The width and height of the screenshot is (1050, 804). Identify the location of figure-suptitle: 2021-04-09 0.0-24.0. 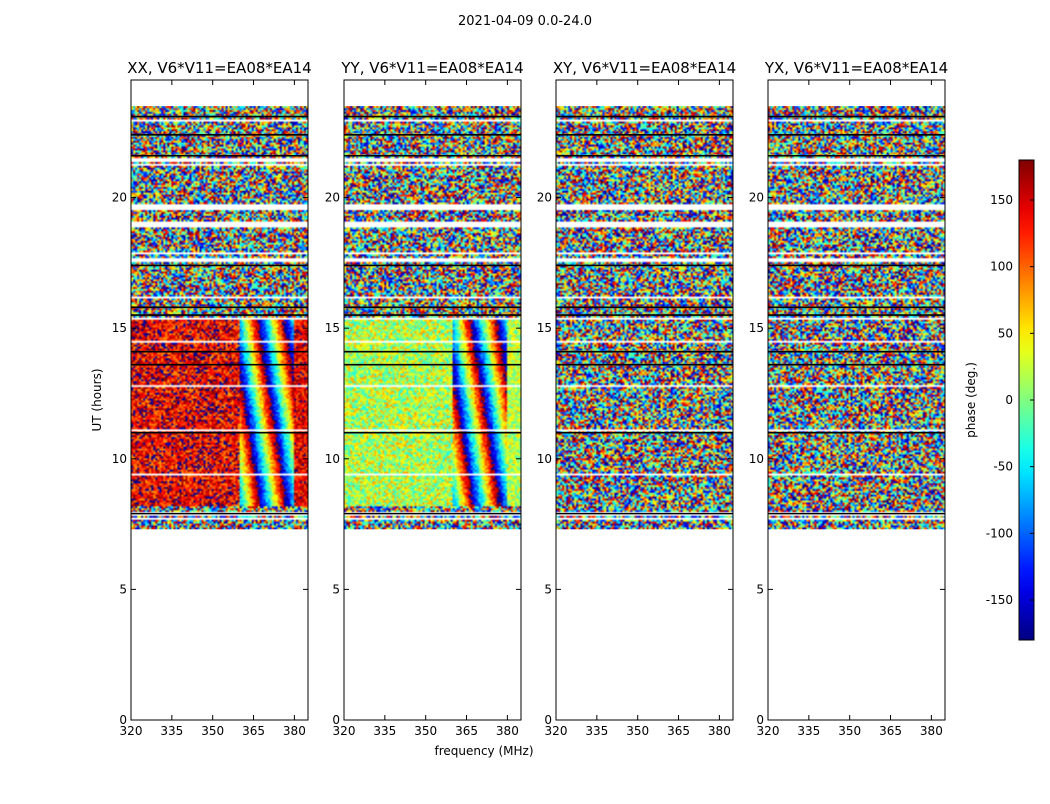
(525, 21).